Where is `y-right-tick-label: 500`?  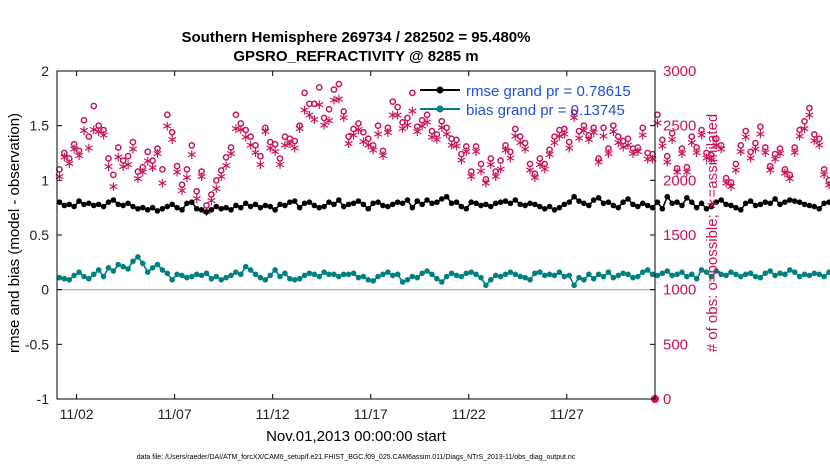 y-right-tick-label: 500 is located at coordinates (675, 344).